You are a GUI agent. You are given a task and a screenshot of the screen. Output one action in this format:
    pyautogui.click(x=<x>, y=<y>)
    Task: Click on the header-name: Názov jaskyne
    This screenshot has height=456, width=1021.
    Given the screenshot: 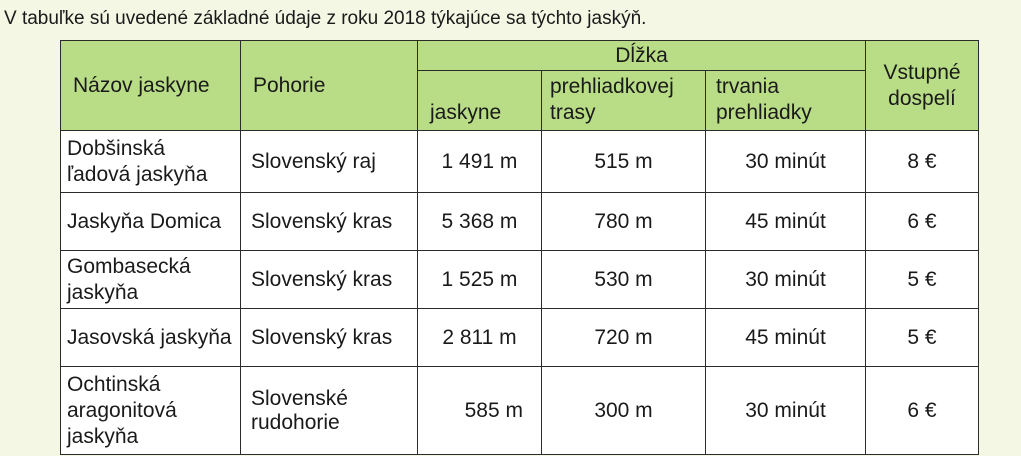 What is the action you would take?
    pyautogui.click(x=150, y=85)
    